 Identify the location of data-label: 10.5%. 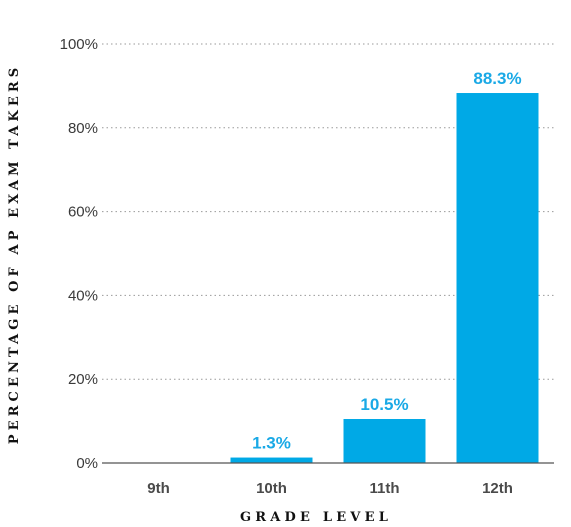
(384, 404).